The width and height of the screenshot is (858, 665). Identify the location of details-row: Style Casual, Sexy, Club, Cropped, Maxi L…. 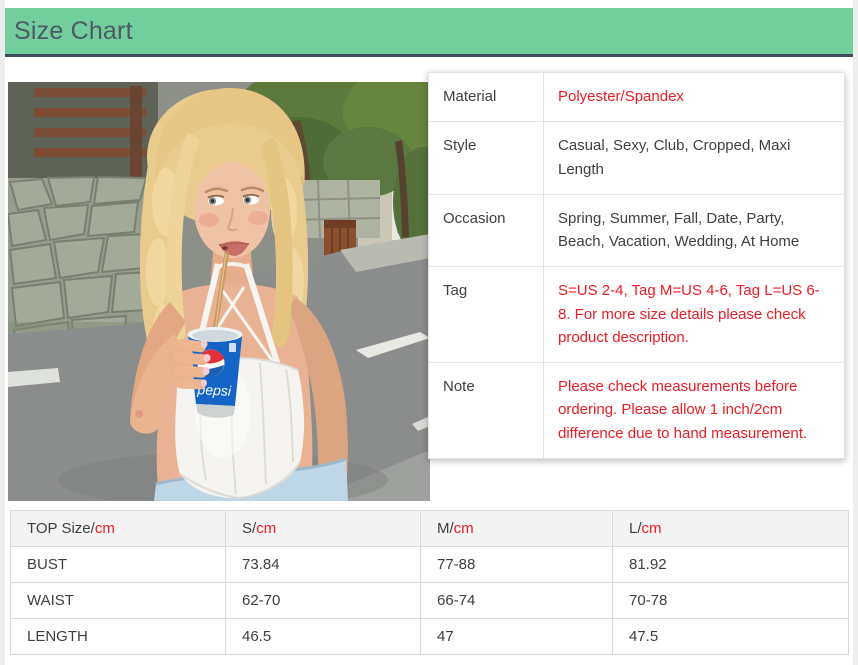
(636, 158).